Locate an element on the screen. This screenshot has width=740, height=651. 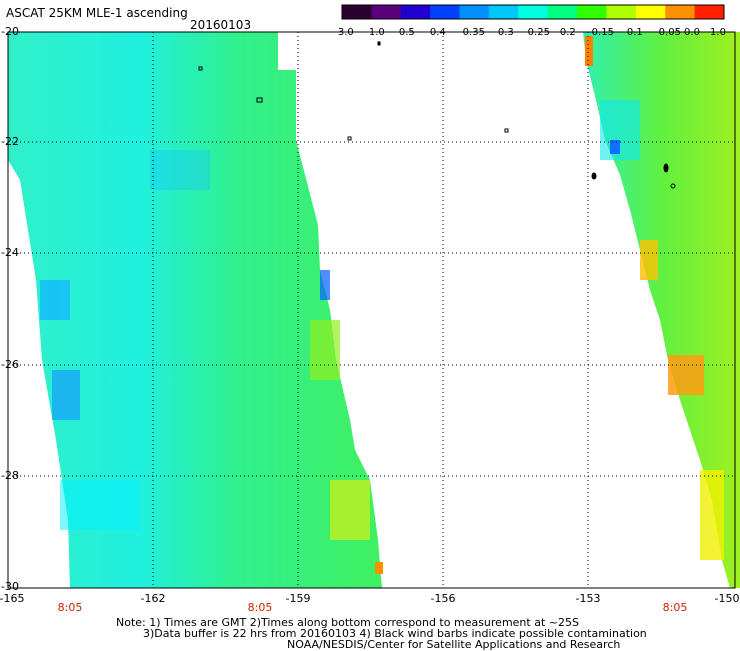
lon-label: -162 is located at coordinates (153, 598).